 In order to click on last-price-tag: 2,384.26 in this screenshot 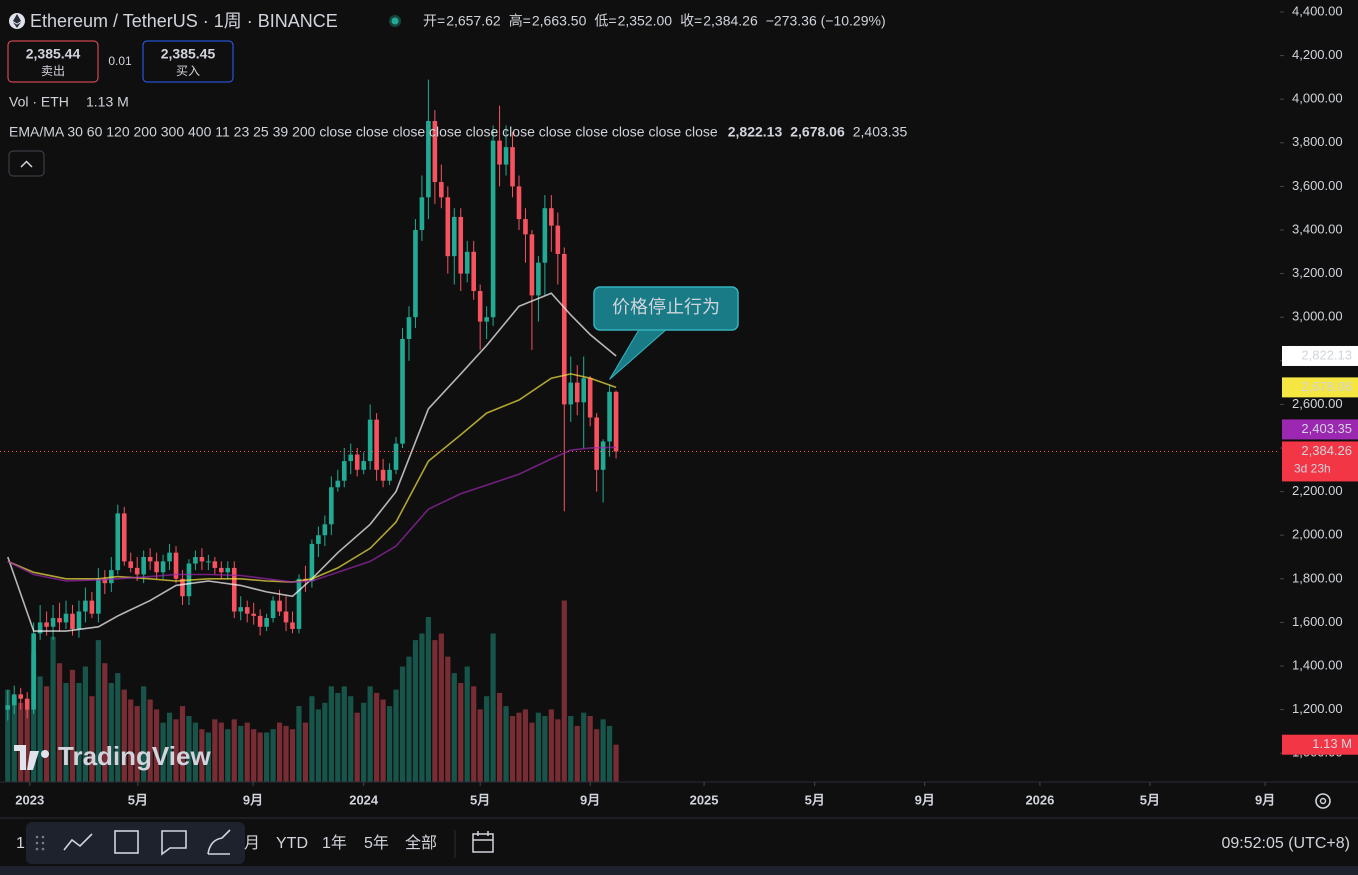, I will do `click(1326, 450)`.